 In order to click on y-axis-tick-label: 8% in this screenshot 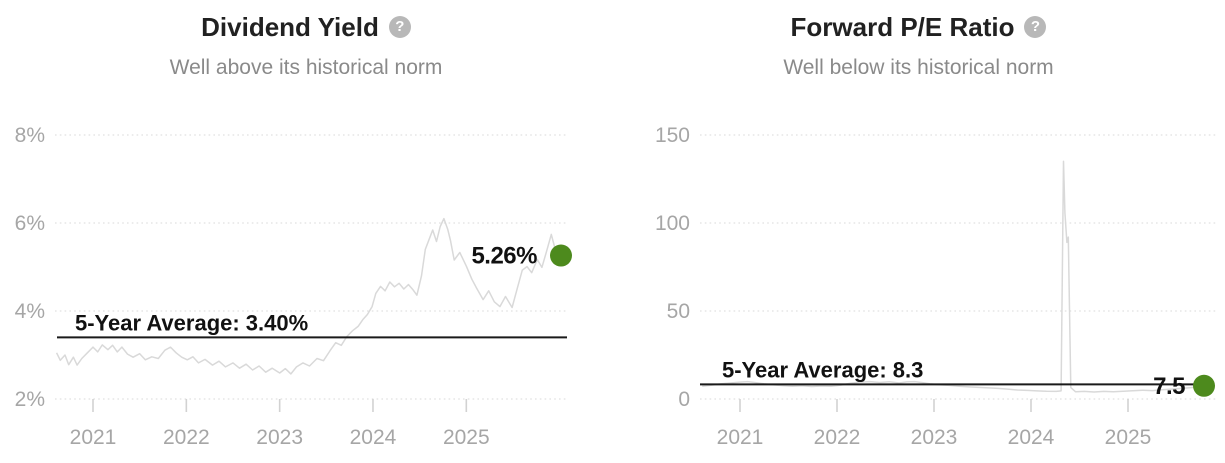, I will do `click(30, 135)`.